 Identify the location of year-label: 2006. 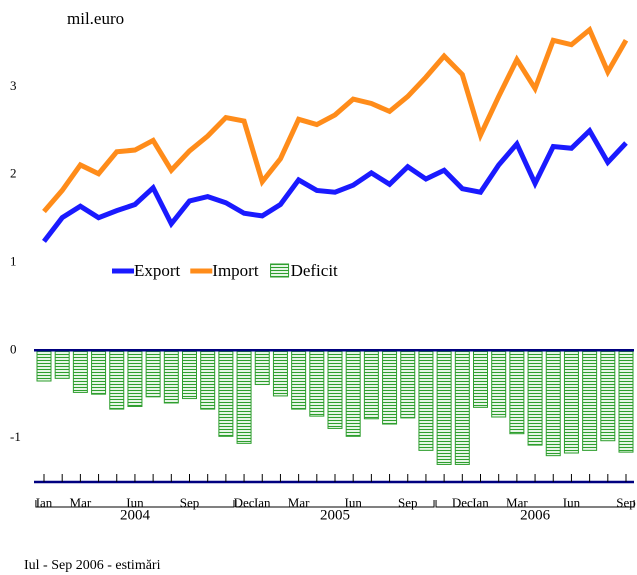
(535, 515).